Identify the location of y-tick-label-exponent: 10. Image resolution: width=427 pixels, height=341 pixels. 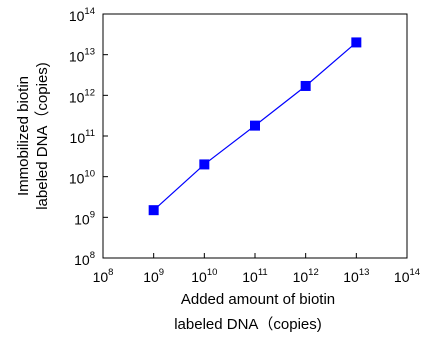
(89, 174).